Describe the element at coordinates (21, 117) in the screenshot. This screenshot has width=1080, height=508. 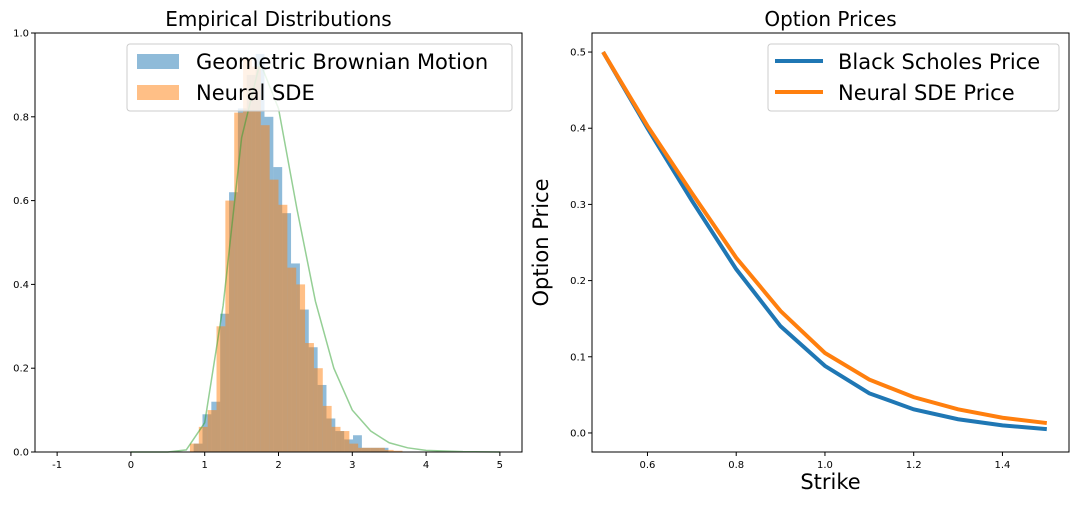
I see `y-tick-label: 0.8` at that location.